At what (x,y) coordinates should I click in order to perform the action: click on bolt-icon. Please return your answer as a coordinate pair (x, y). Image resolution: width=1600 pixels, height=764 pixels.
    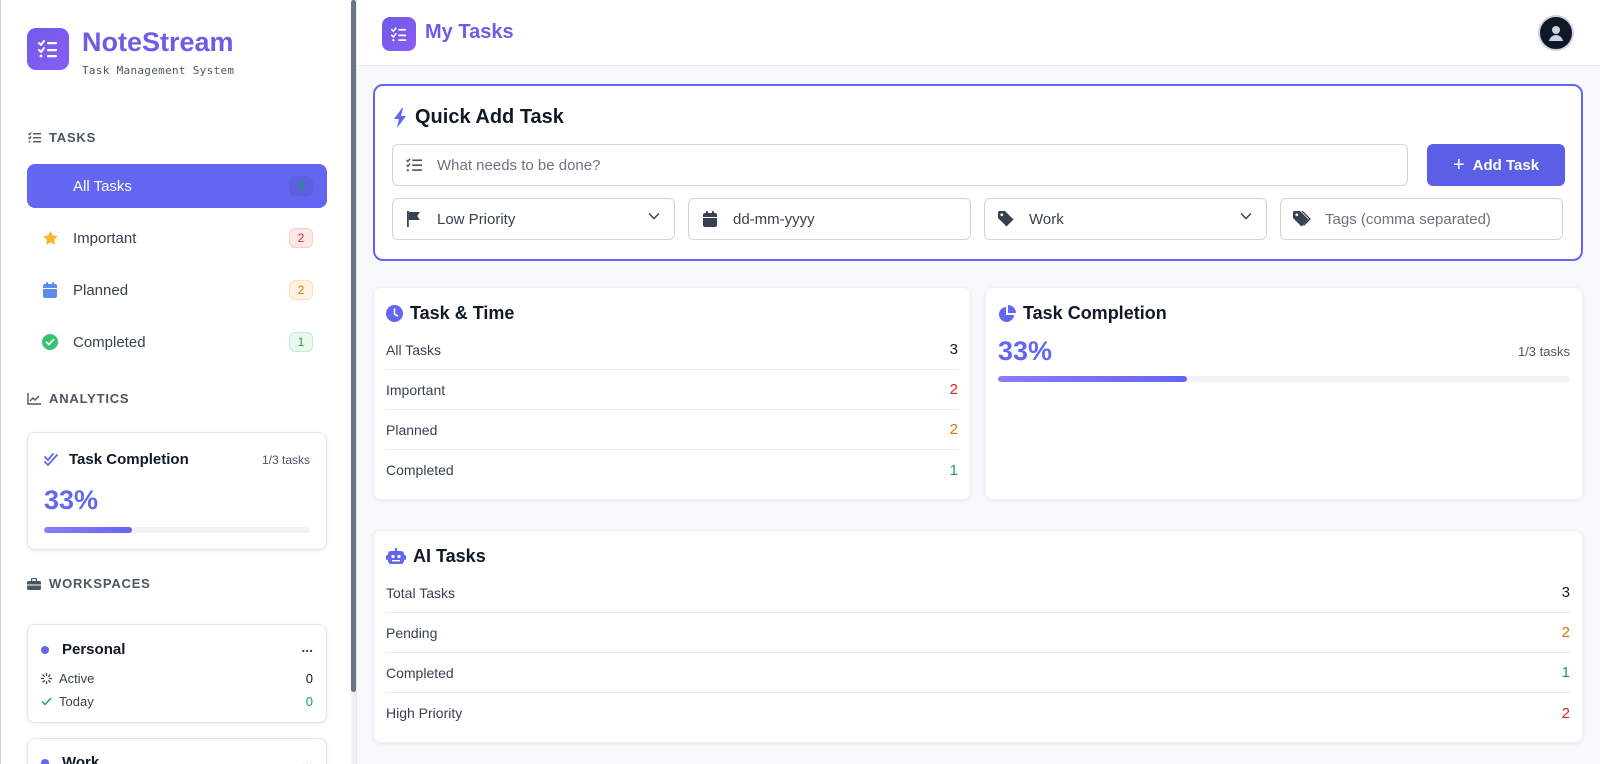
    Looking at the image, I should click on (400, 117).